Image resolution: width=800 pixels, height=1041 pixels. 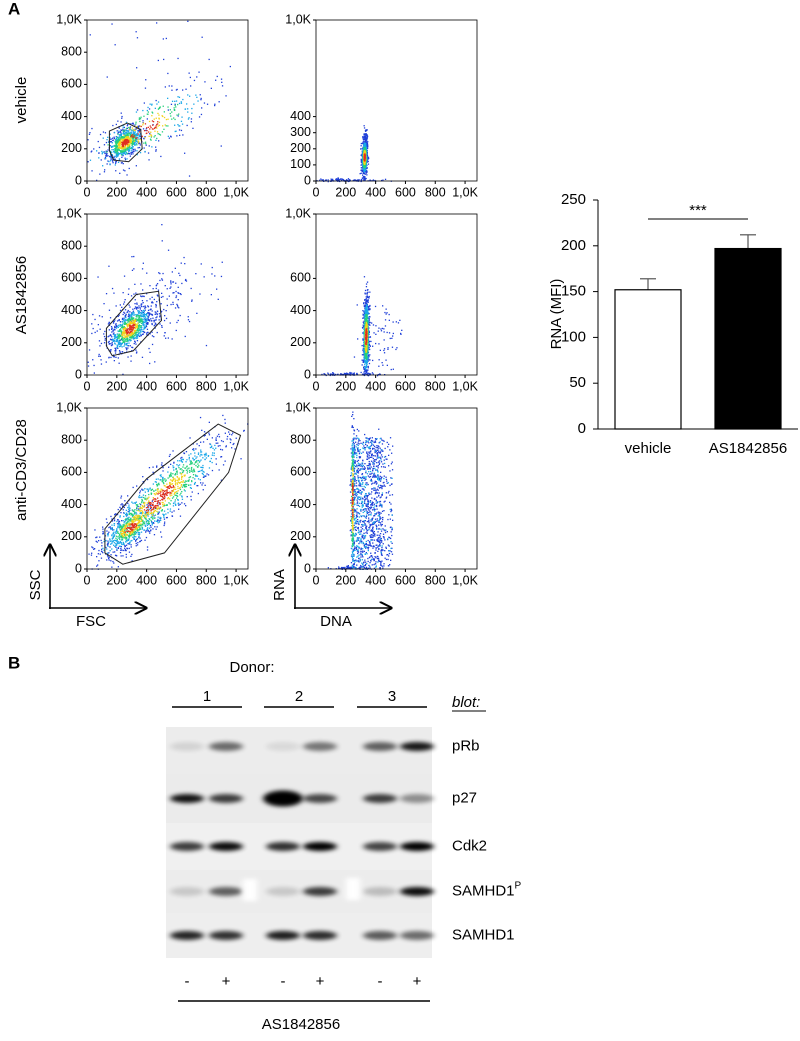 I want to click on flow-plot: 02004006008001,0K02004006001,0K, so click(x=381, y=299).